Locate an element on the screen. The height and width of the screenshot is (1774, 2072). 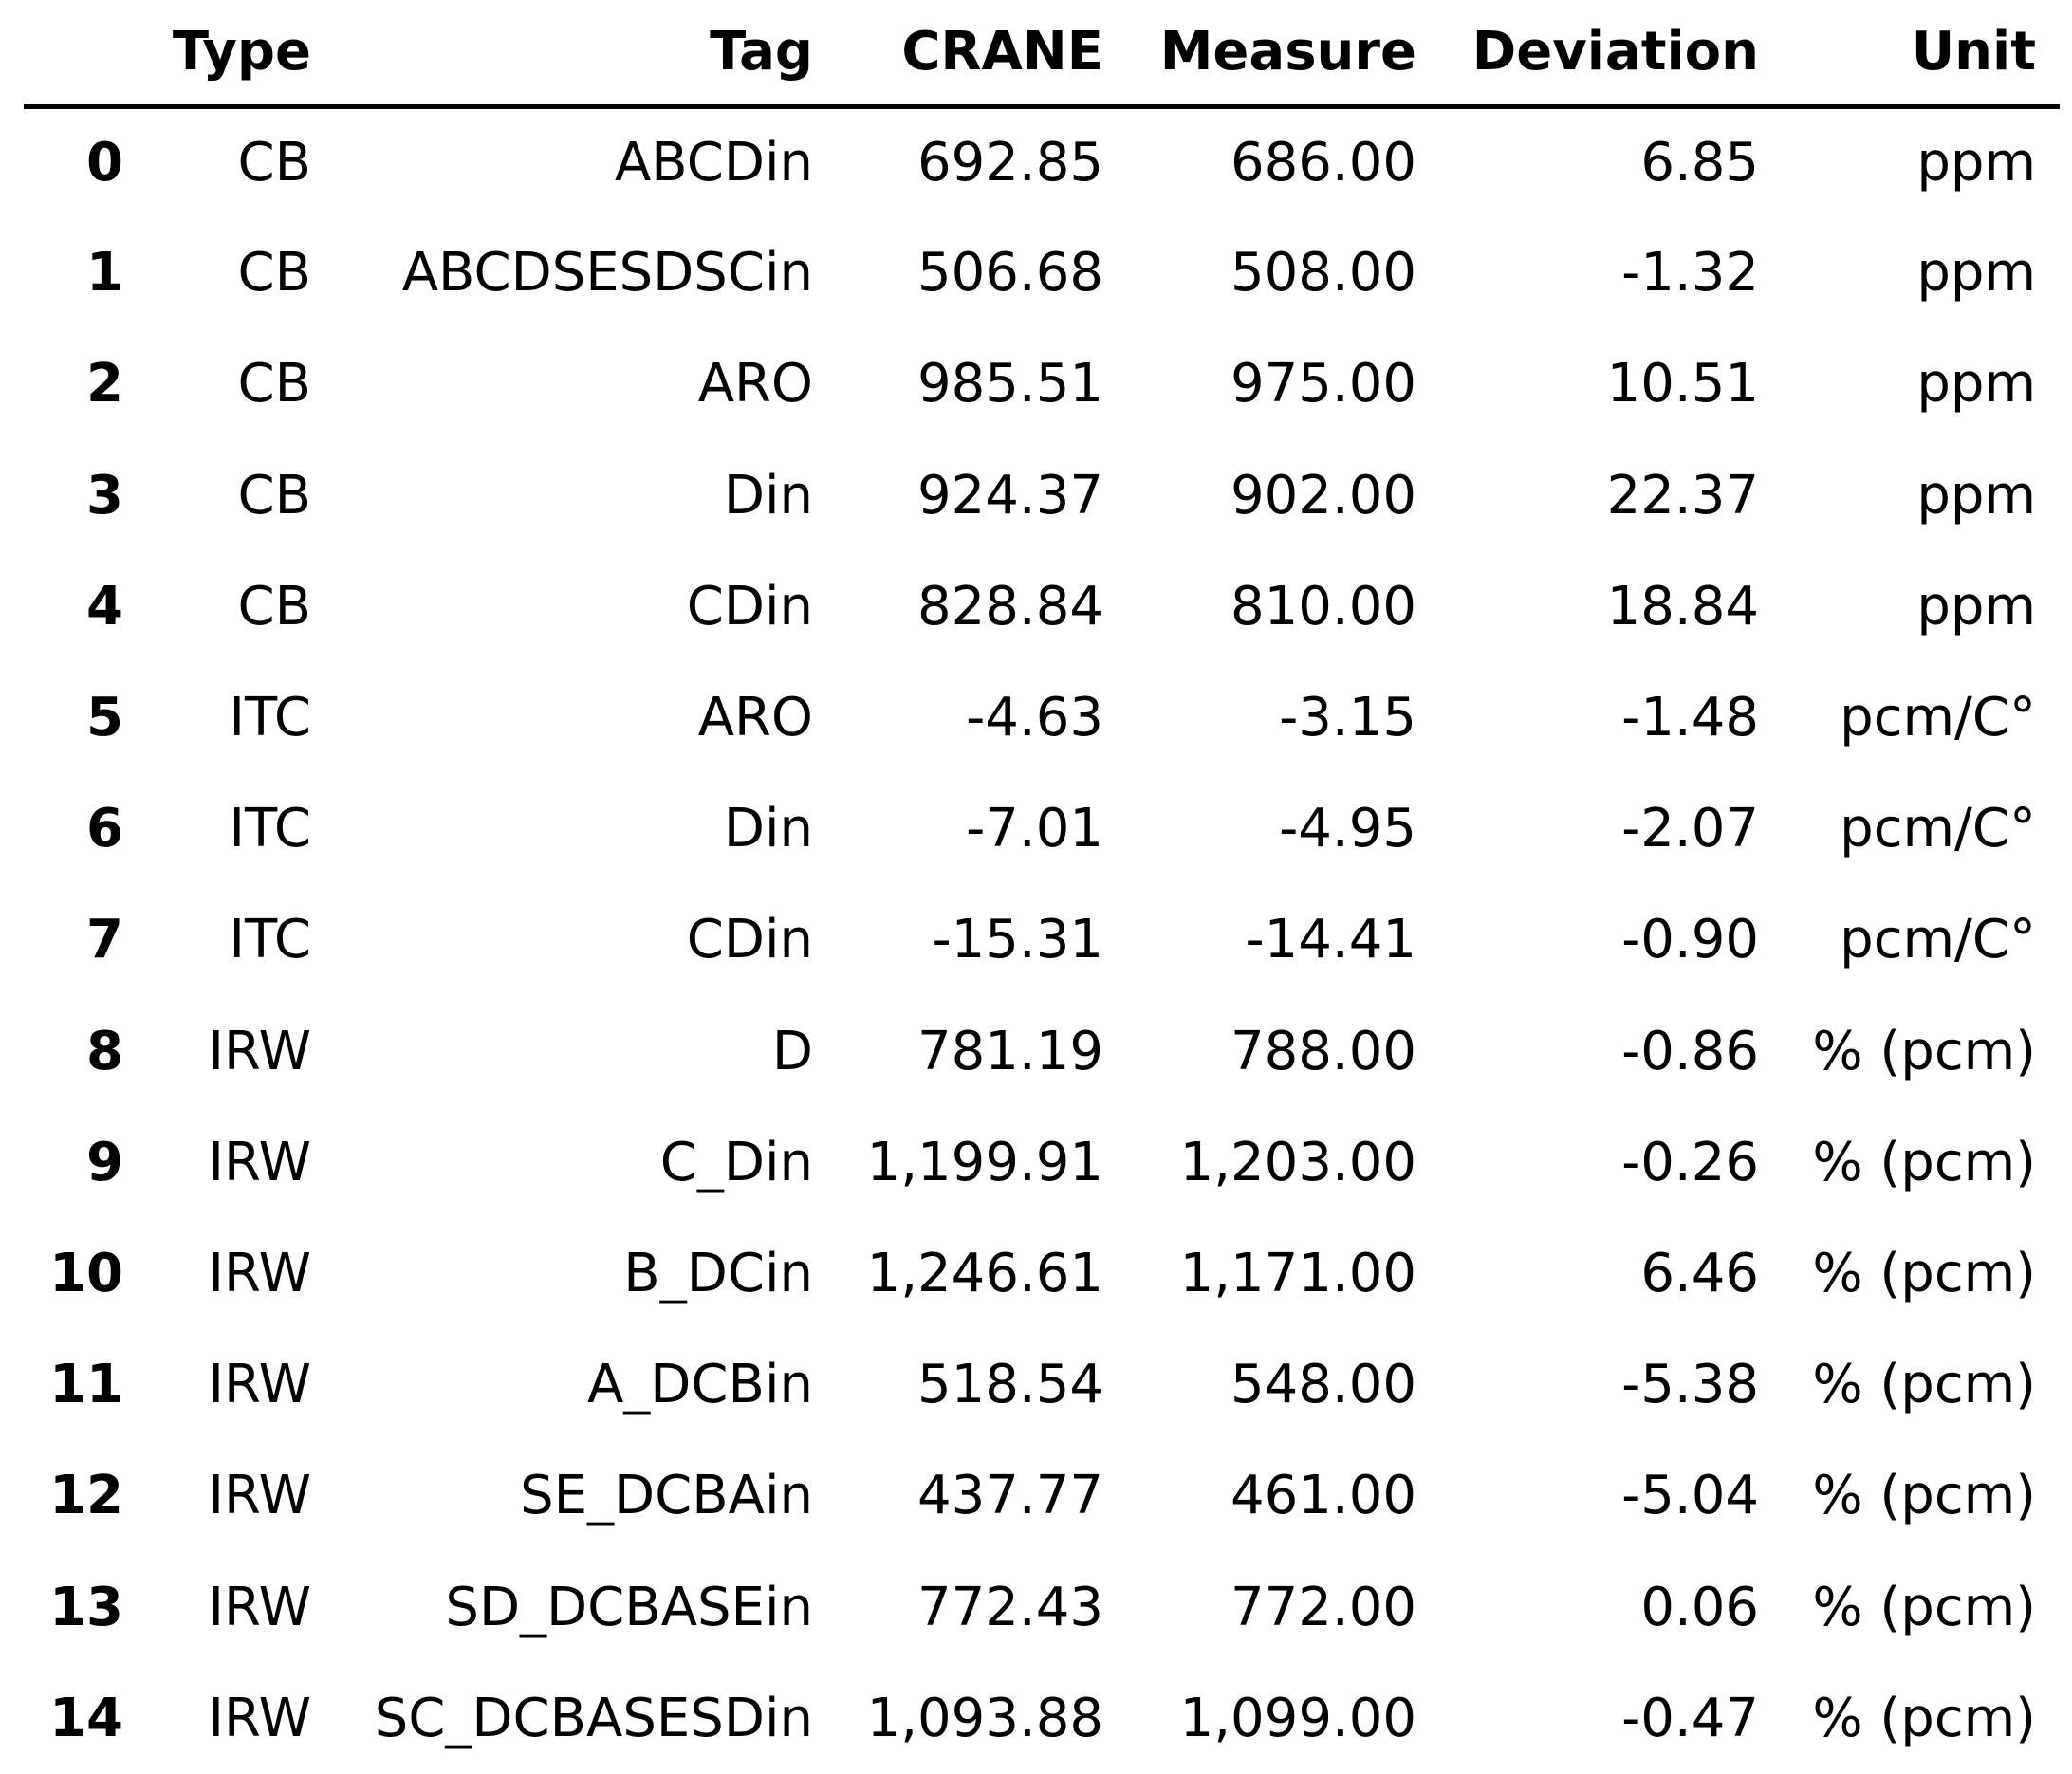
header-tag: Tag is located at coordinates (586, 54).